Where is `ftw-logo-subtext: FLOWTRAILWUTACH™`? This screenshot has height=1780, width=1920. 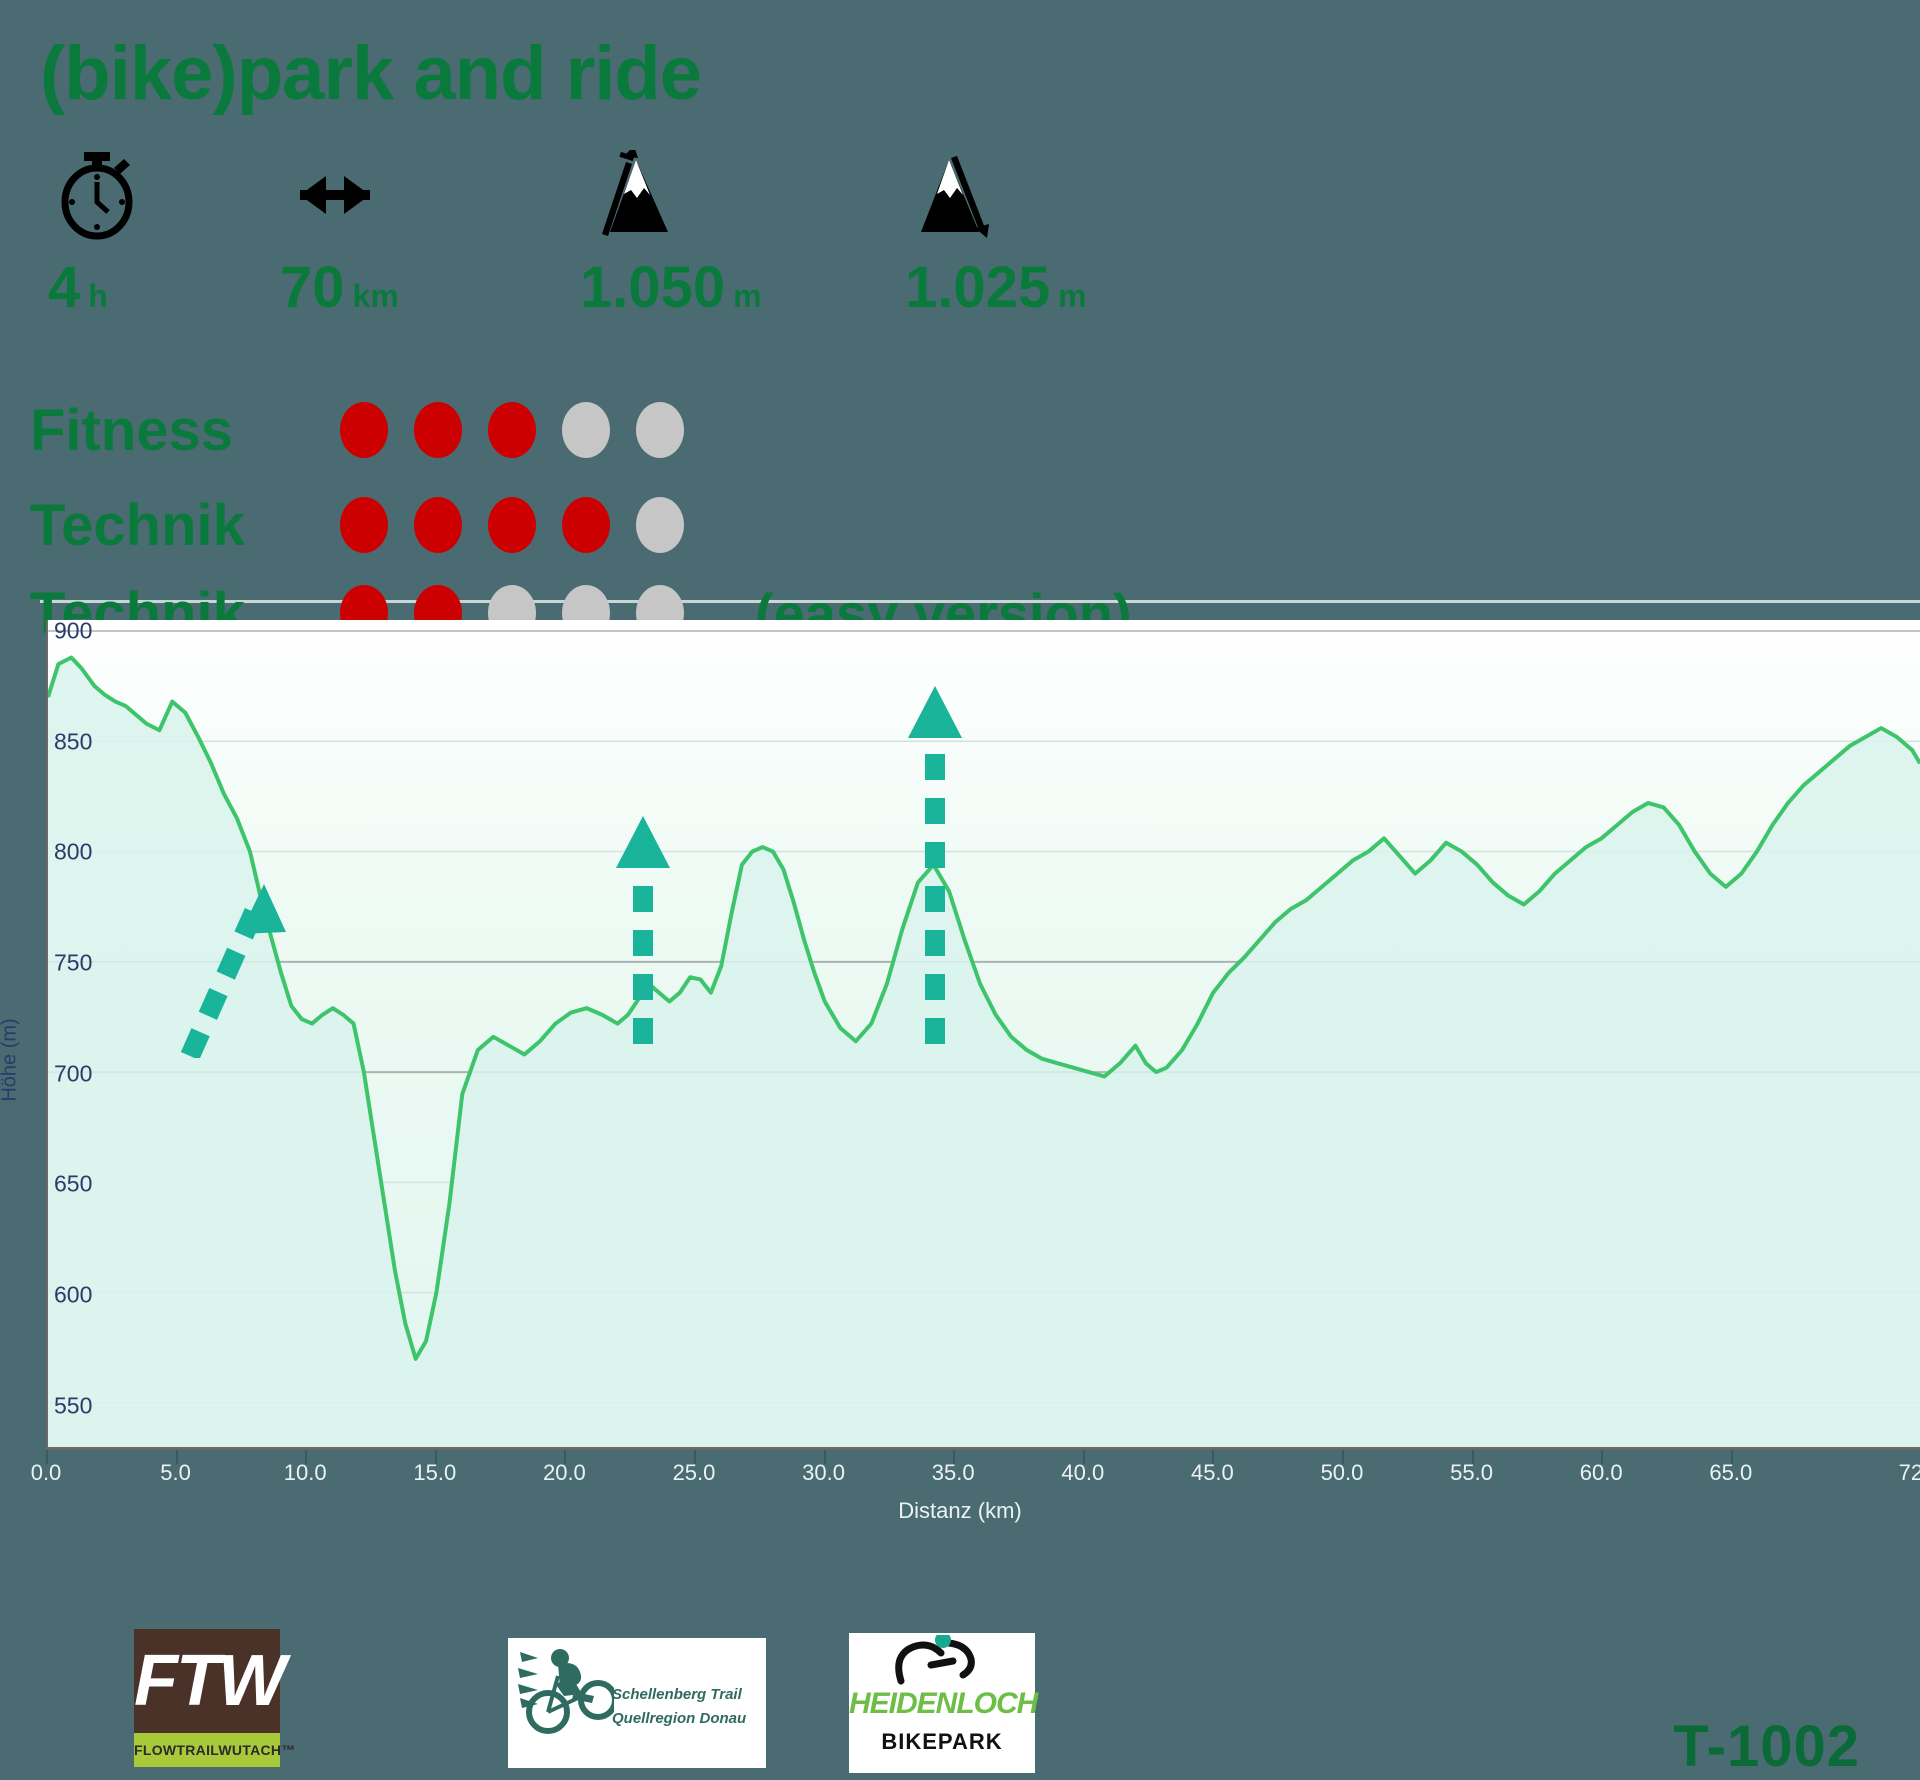 ftw-logo-subtext: FLOWTRAILWUTACH™ is located at coordinates (214, 1750).